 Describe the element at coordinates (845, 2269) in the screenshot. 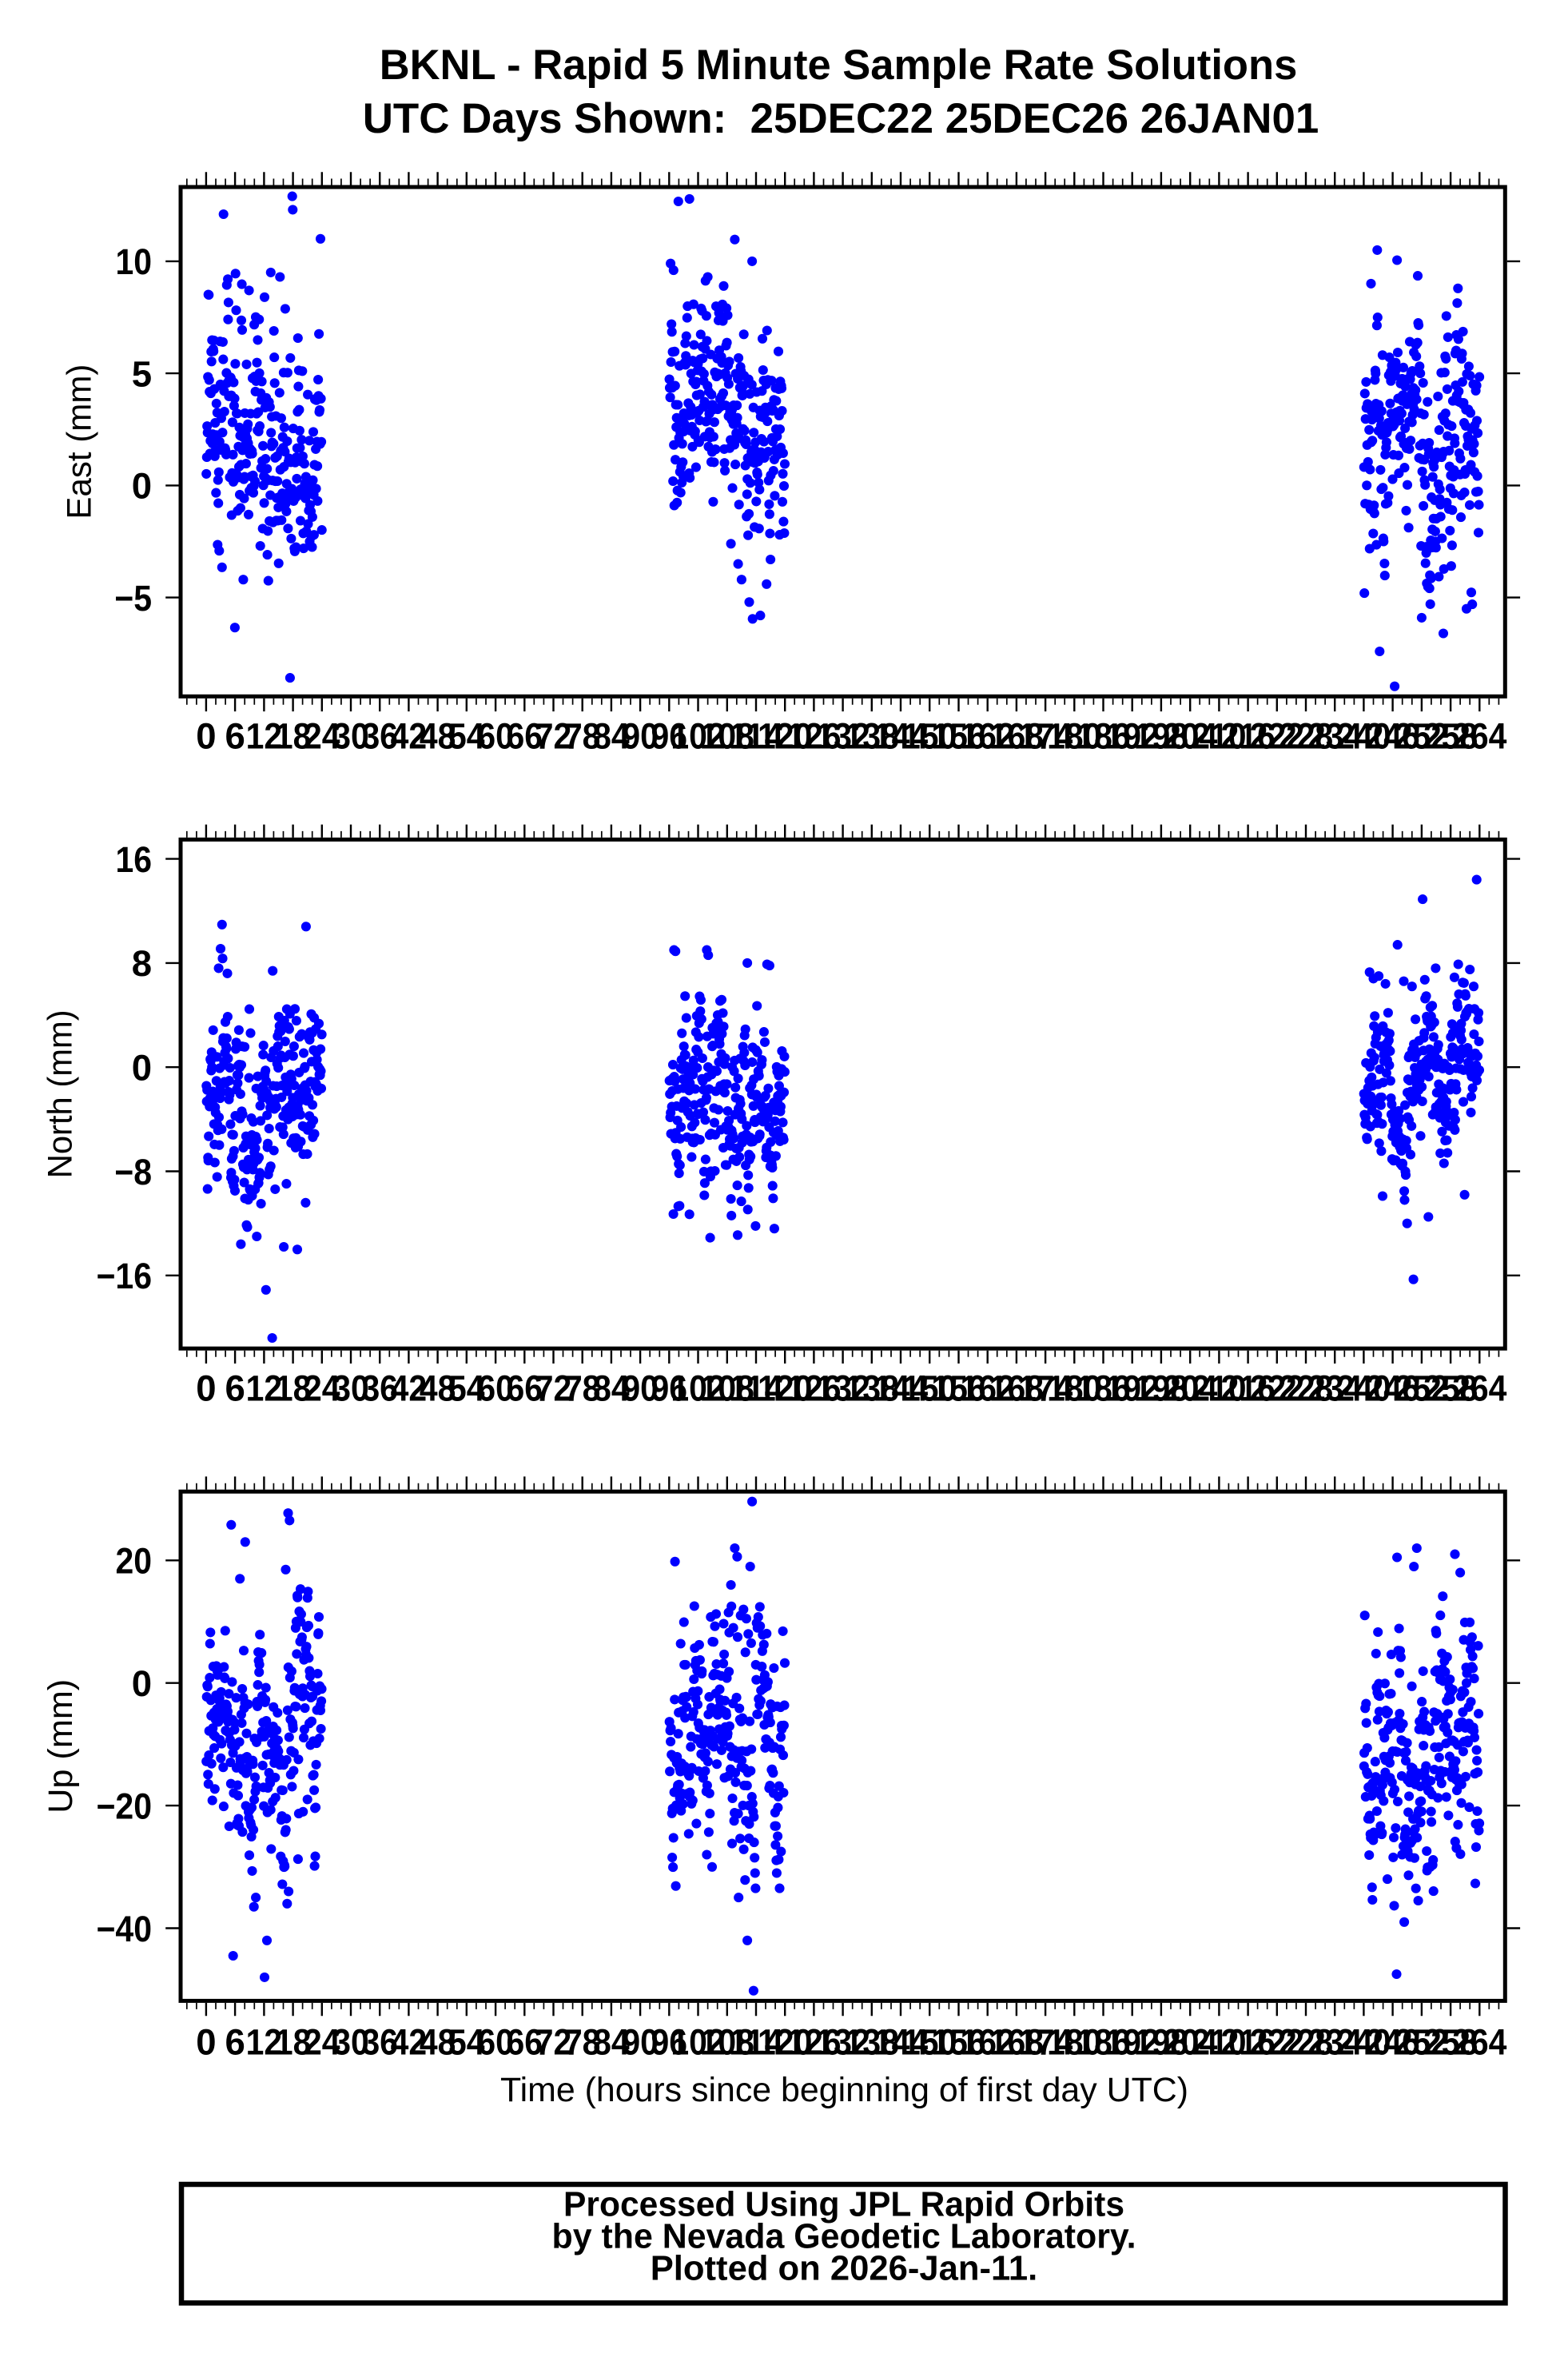

I see `svg-text: Plotted on 2026-Jan-11.` at that location.